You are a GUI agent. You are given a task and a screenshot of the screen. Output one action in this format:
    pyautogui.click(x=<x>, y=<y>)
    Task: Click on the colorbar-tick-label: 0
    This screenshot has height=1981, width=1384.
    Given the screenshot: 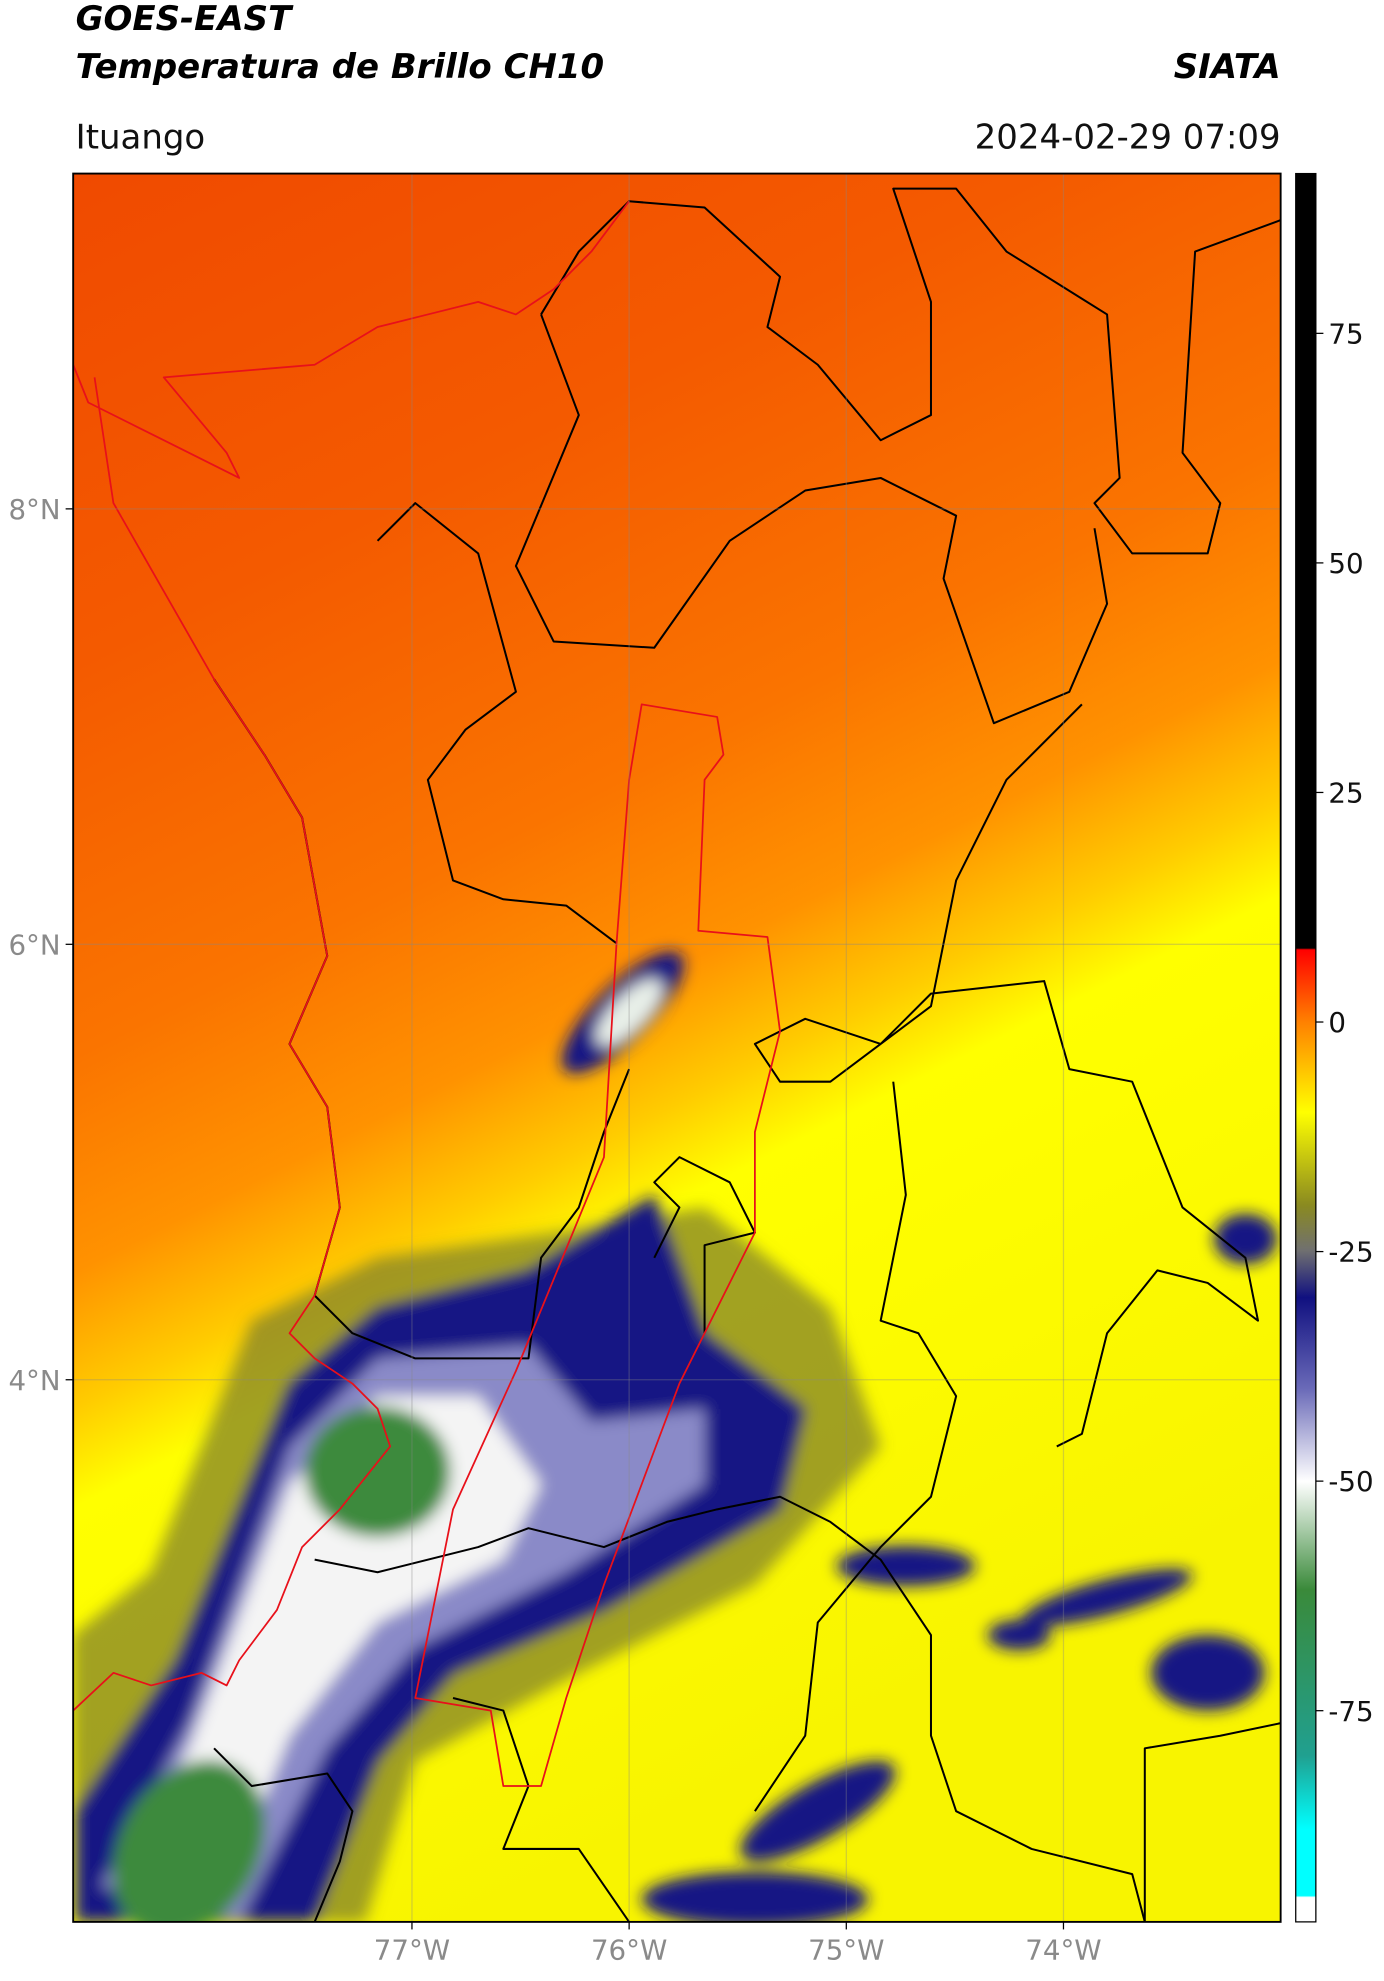 What is the action you would take?
    pyautogui.click(x=1337, y=1022)
    